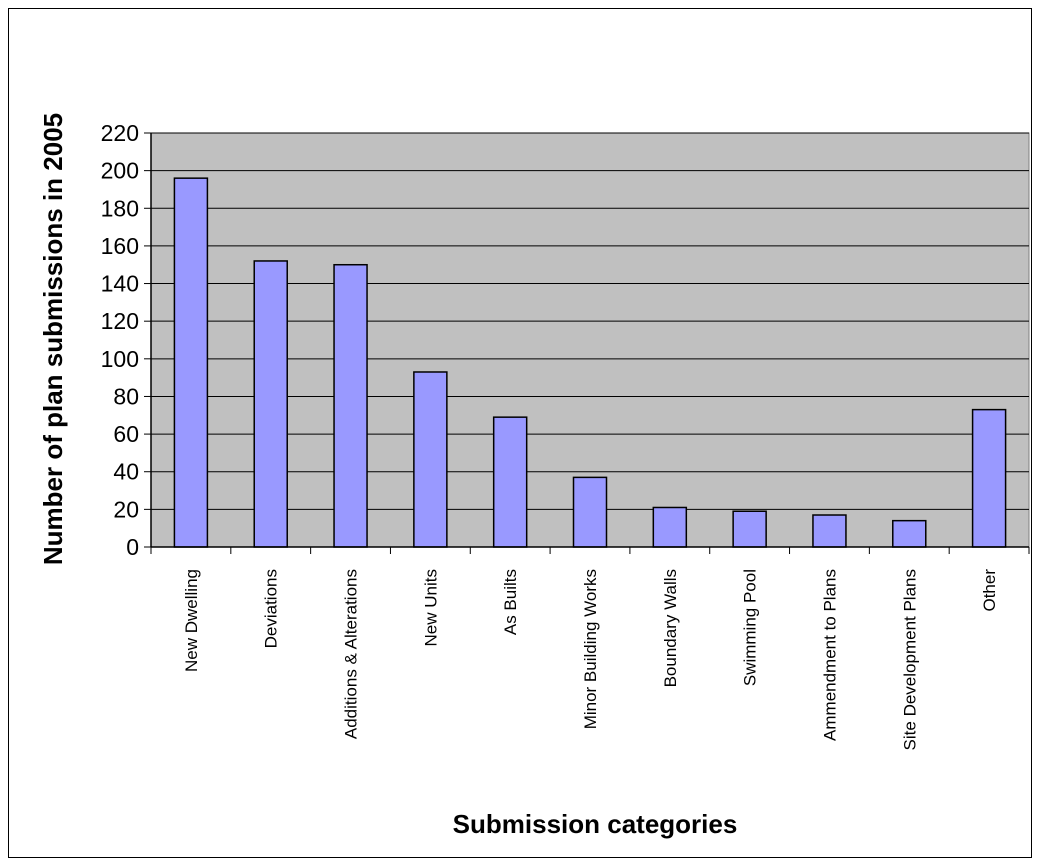  What do you see at coordinates (126, 396) in the screenshot?
I see `y-tick-label: 80` at bounding box center [126, 396].